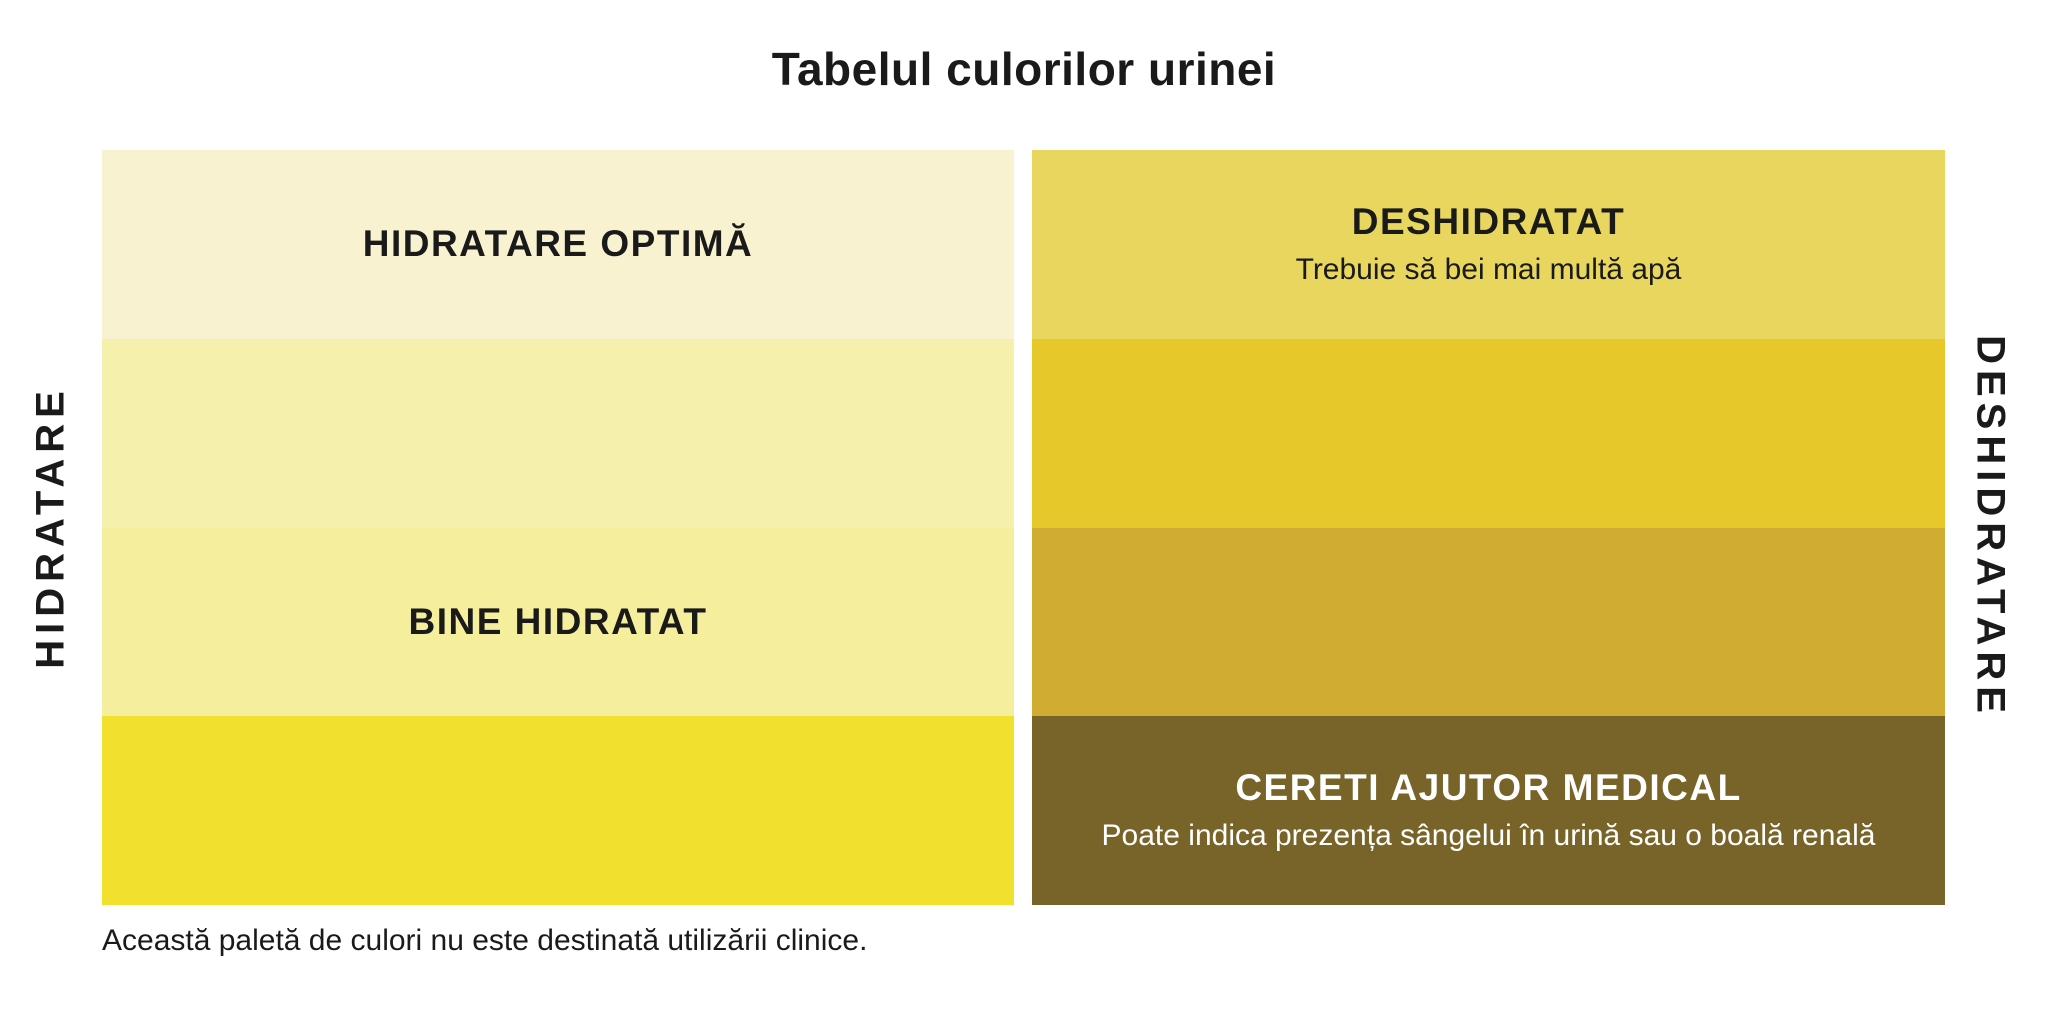 The width and height of the screenshot is (2048, 1019). Describe the element at coordinates (1990, 527) in the screenshot. I see `dehydration-axis-label: DESHIDRATARE` at that location.